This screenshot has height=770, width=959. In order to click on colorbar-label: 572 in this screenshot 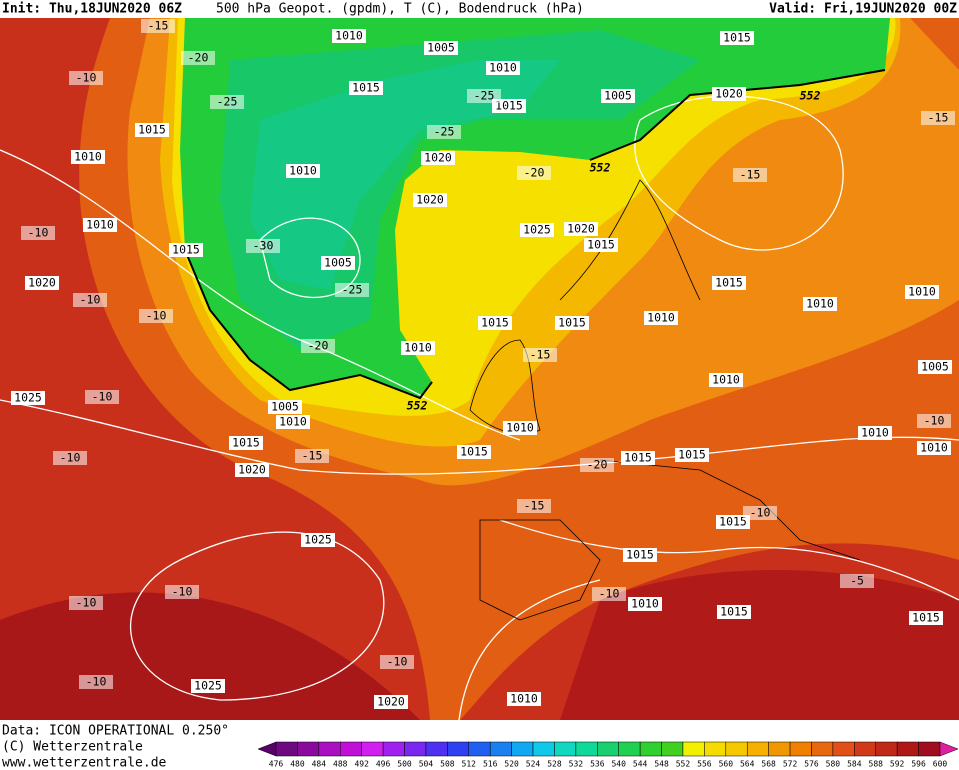, I will do `click(790, 764)`.